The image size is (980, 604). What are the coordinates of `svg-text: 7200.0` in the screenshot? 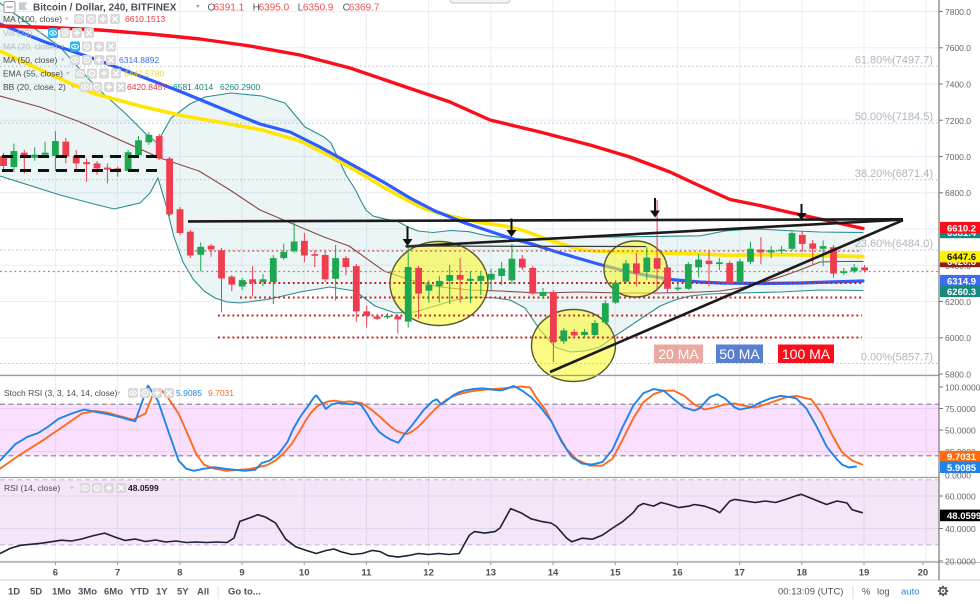 It's located at (958, 121).